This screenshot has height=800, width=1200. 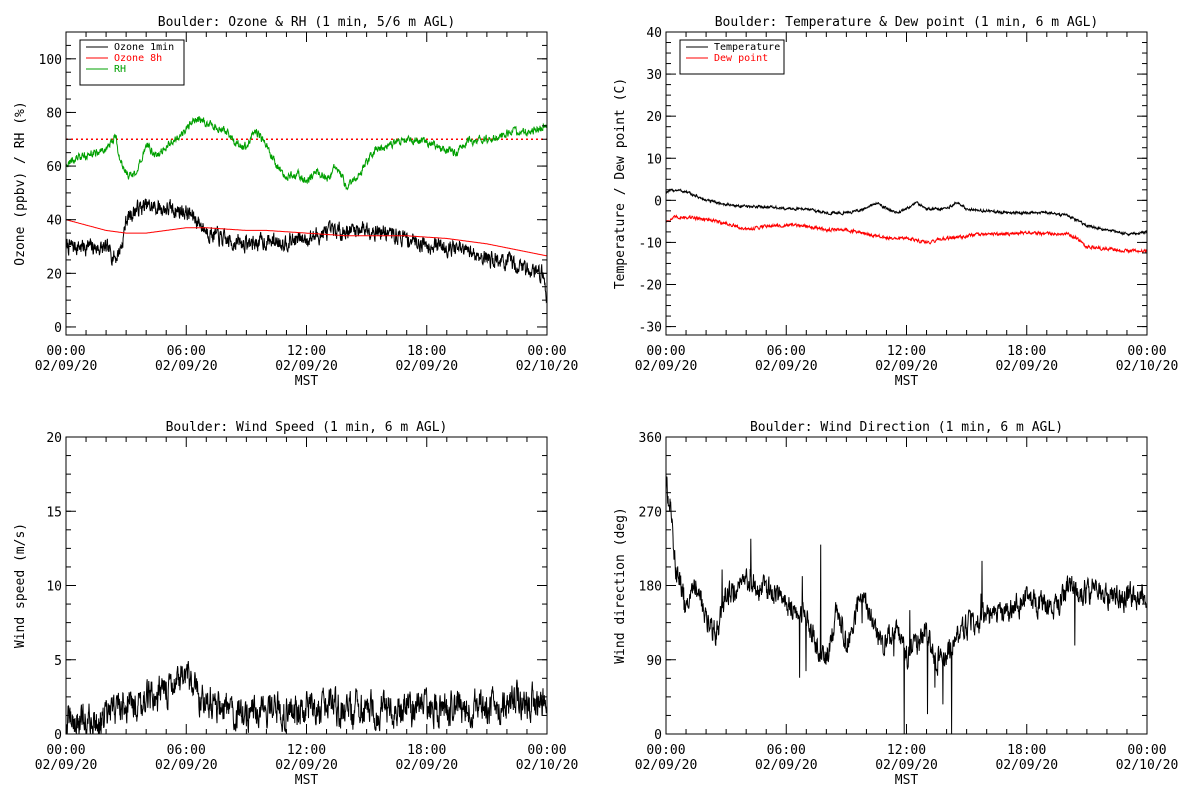 What do you see at coordinates (307, 427) in the screenshot?
I see `chart-title: Boulder: Wind Speed (1 min, 6 m AGL)` at bounding box center [307, 427].